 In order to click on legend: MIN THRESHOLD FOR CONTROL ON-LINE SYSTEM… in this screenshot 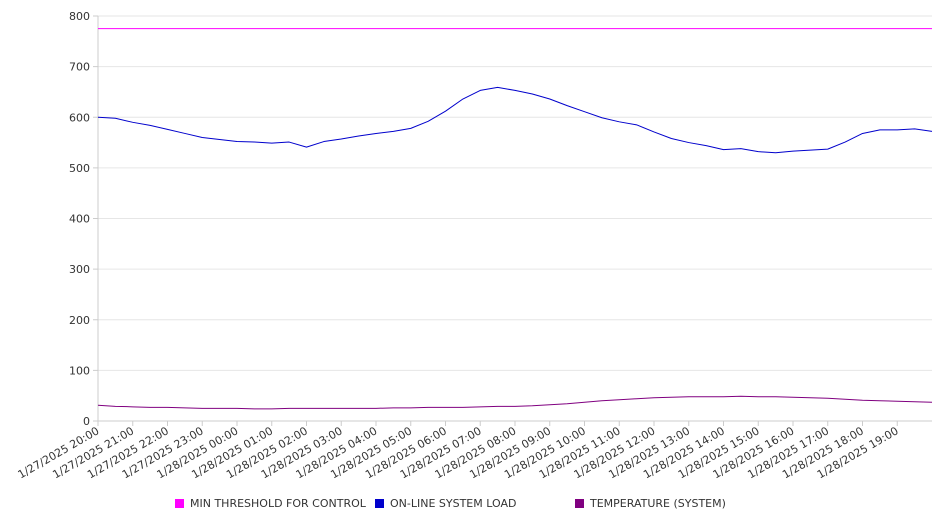, I will do `click(473, 506)`.